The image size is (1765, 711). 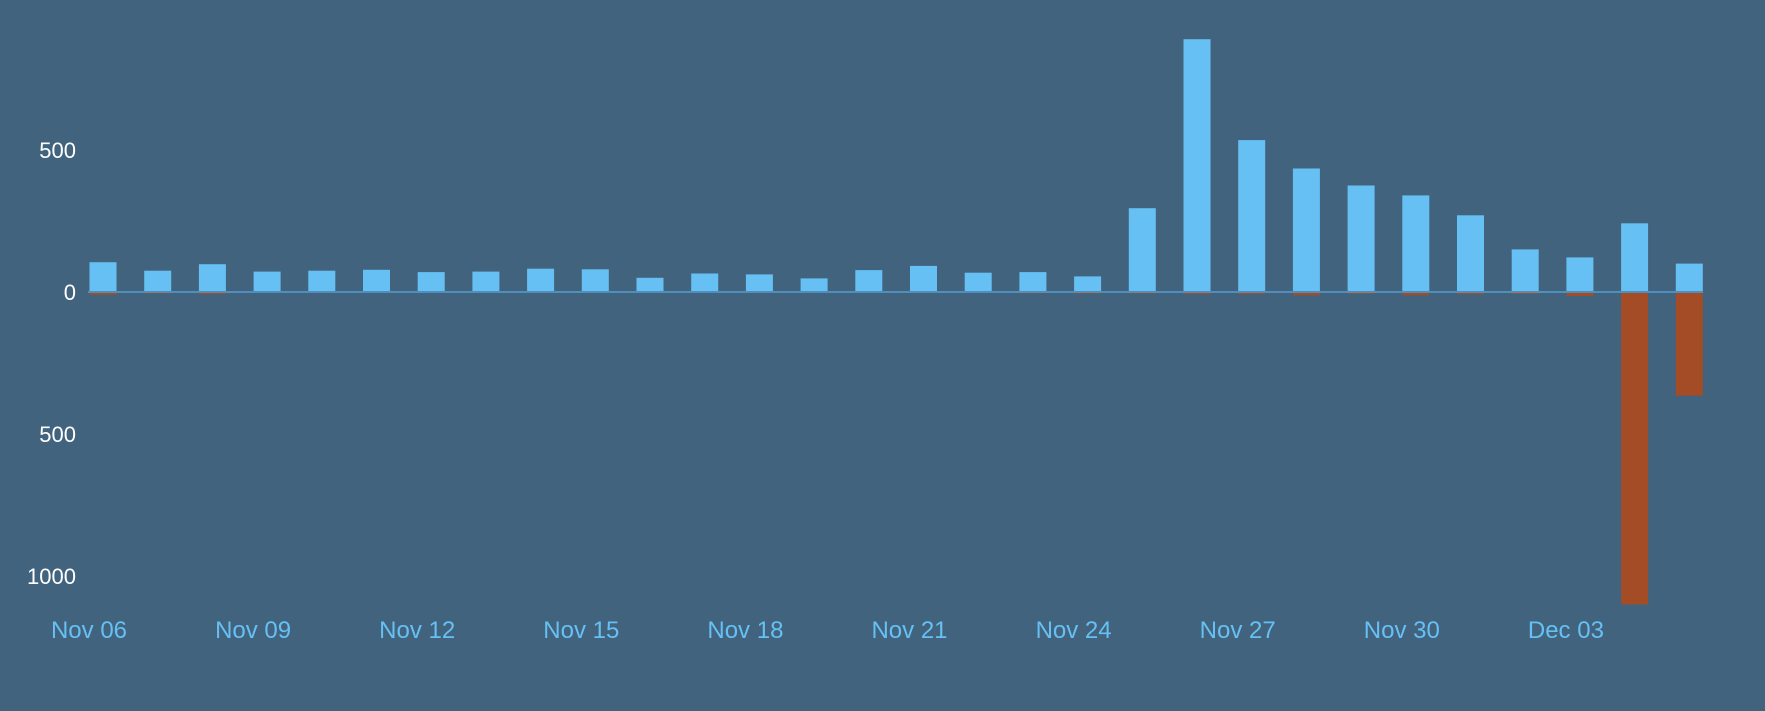 I want to click on x-tick-label: Nov 30, so click(x=1402, y=630).